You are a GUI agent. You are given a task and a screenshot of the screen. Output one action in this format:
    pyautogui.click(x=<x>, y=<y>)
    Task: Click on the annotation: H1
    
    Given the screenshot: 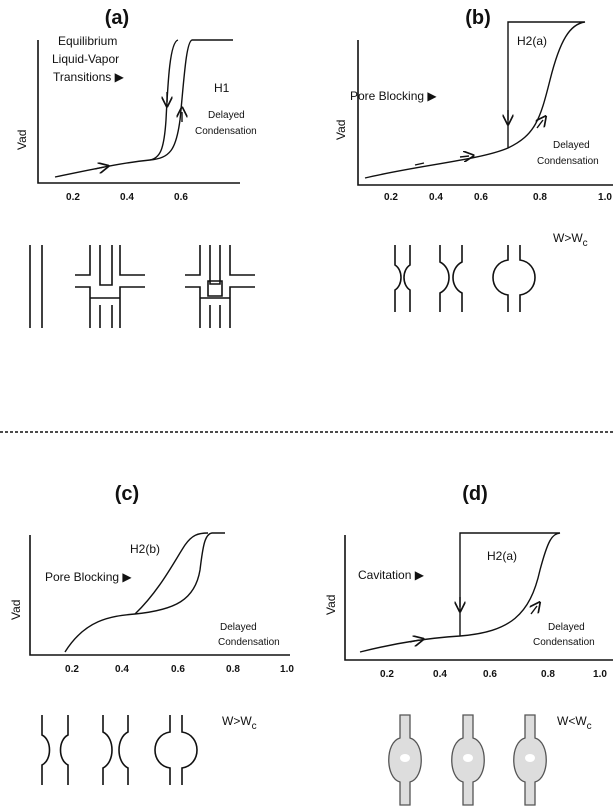 What is the action you would take?
    pyautogui.click(x=222, y=88)
    